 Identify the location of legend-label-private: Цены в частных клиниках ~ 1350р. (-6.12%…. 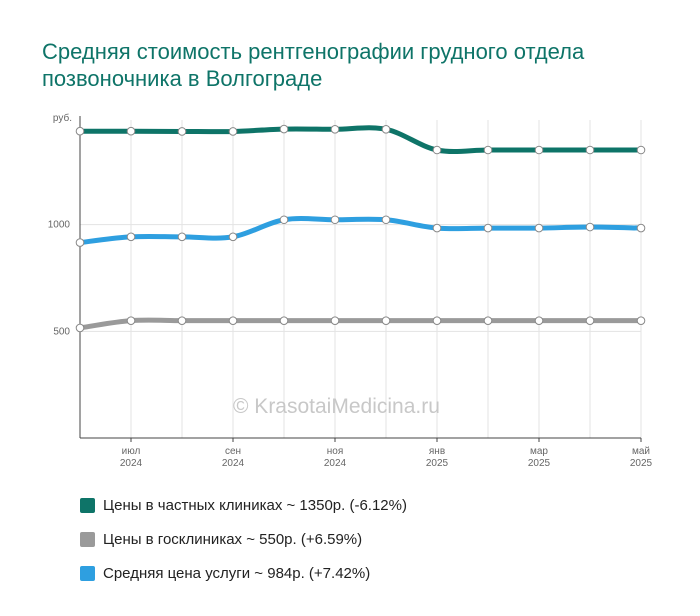
(255, 505).